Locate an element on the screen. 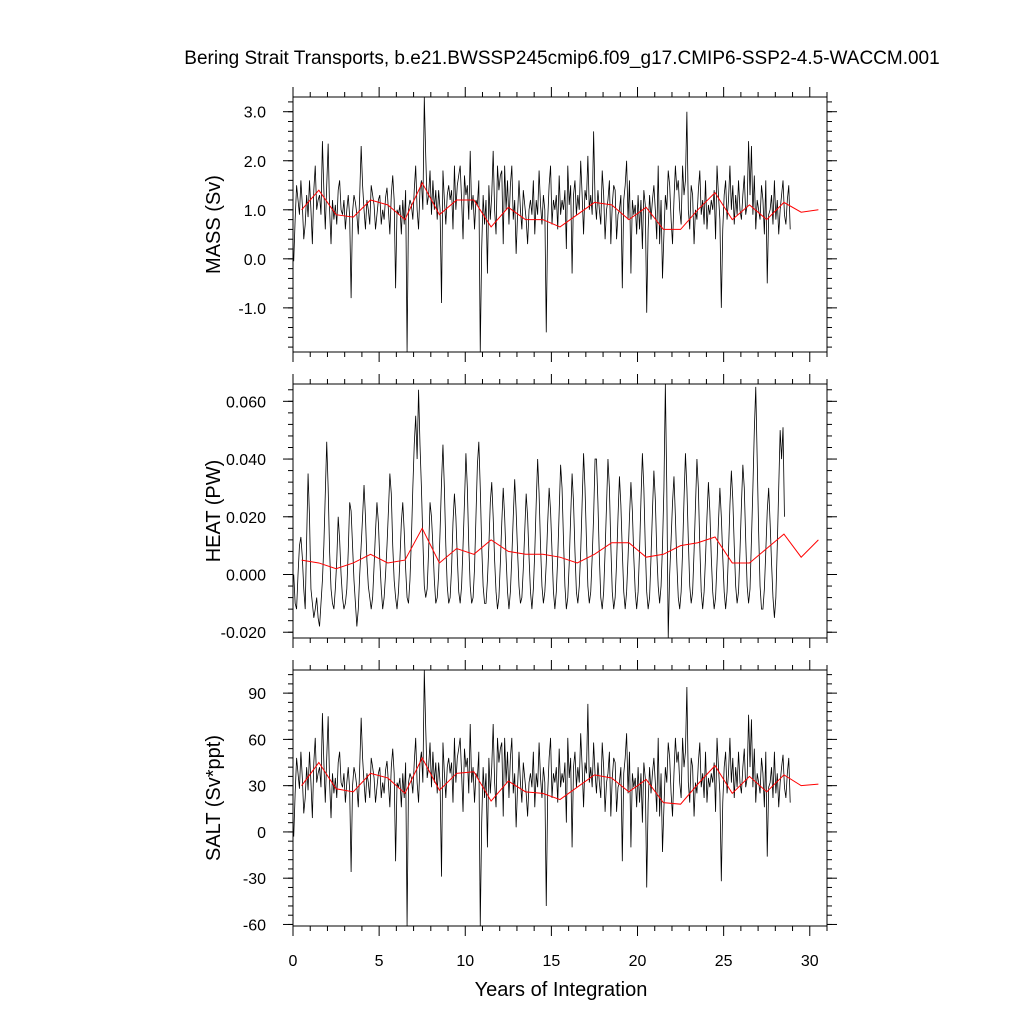 Image resolution: width=1024 pixels, height=1024 pixels. y-axis-label: SALT (Sv*ppt) is located at coordinates (214, 798).